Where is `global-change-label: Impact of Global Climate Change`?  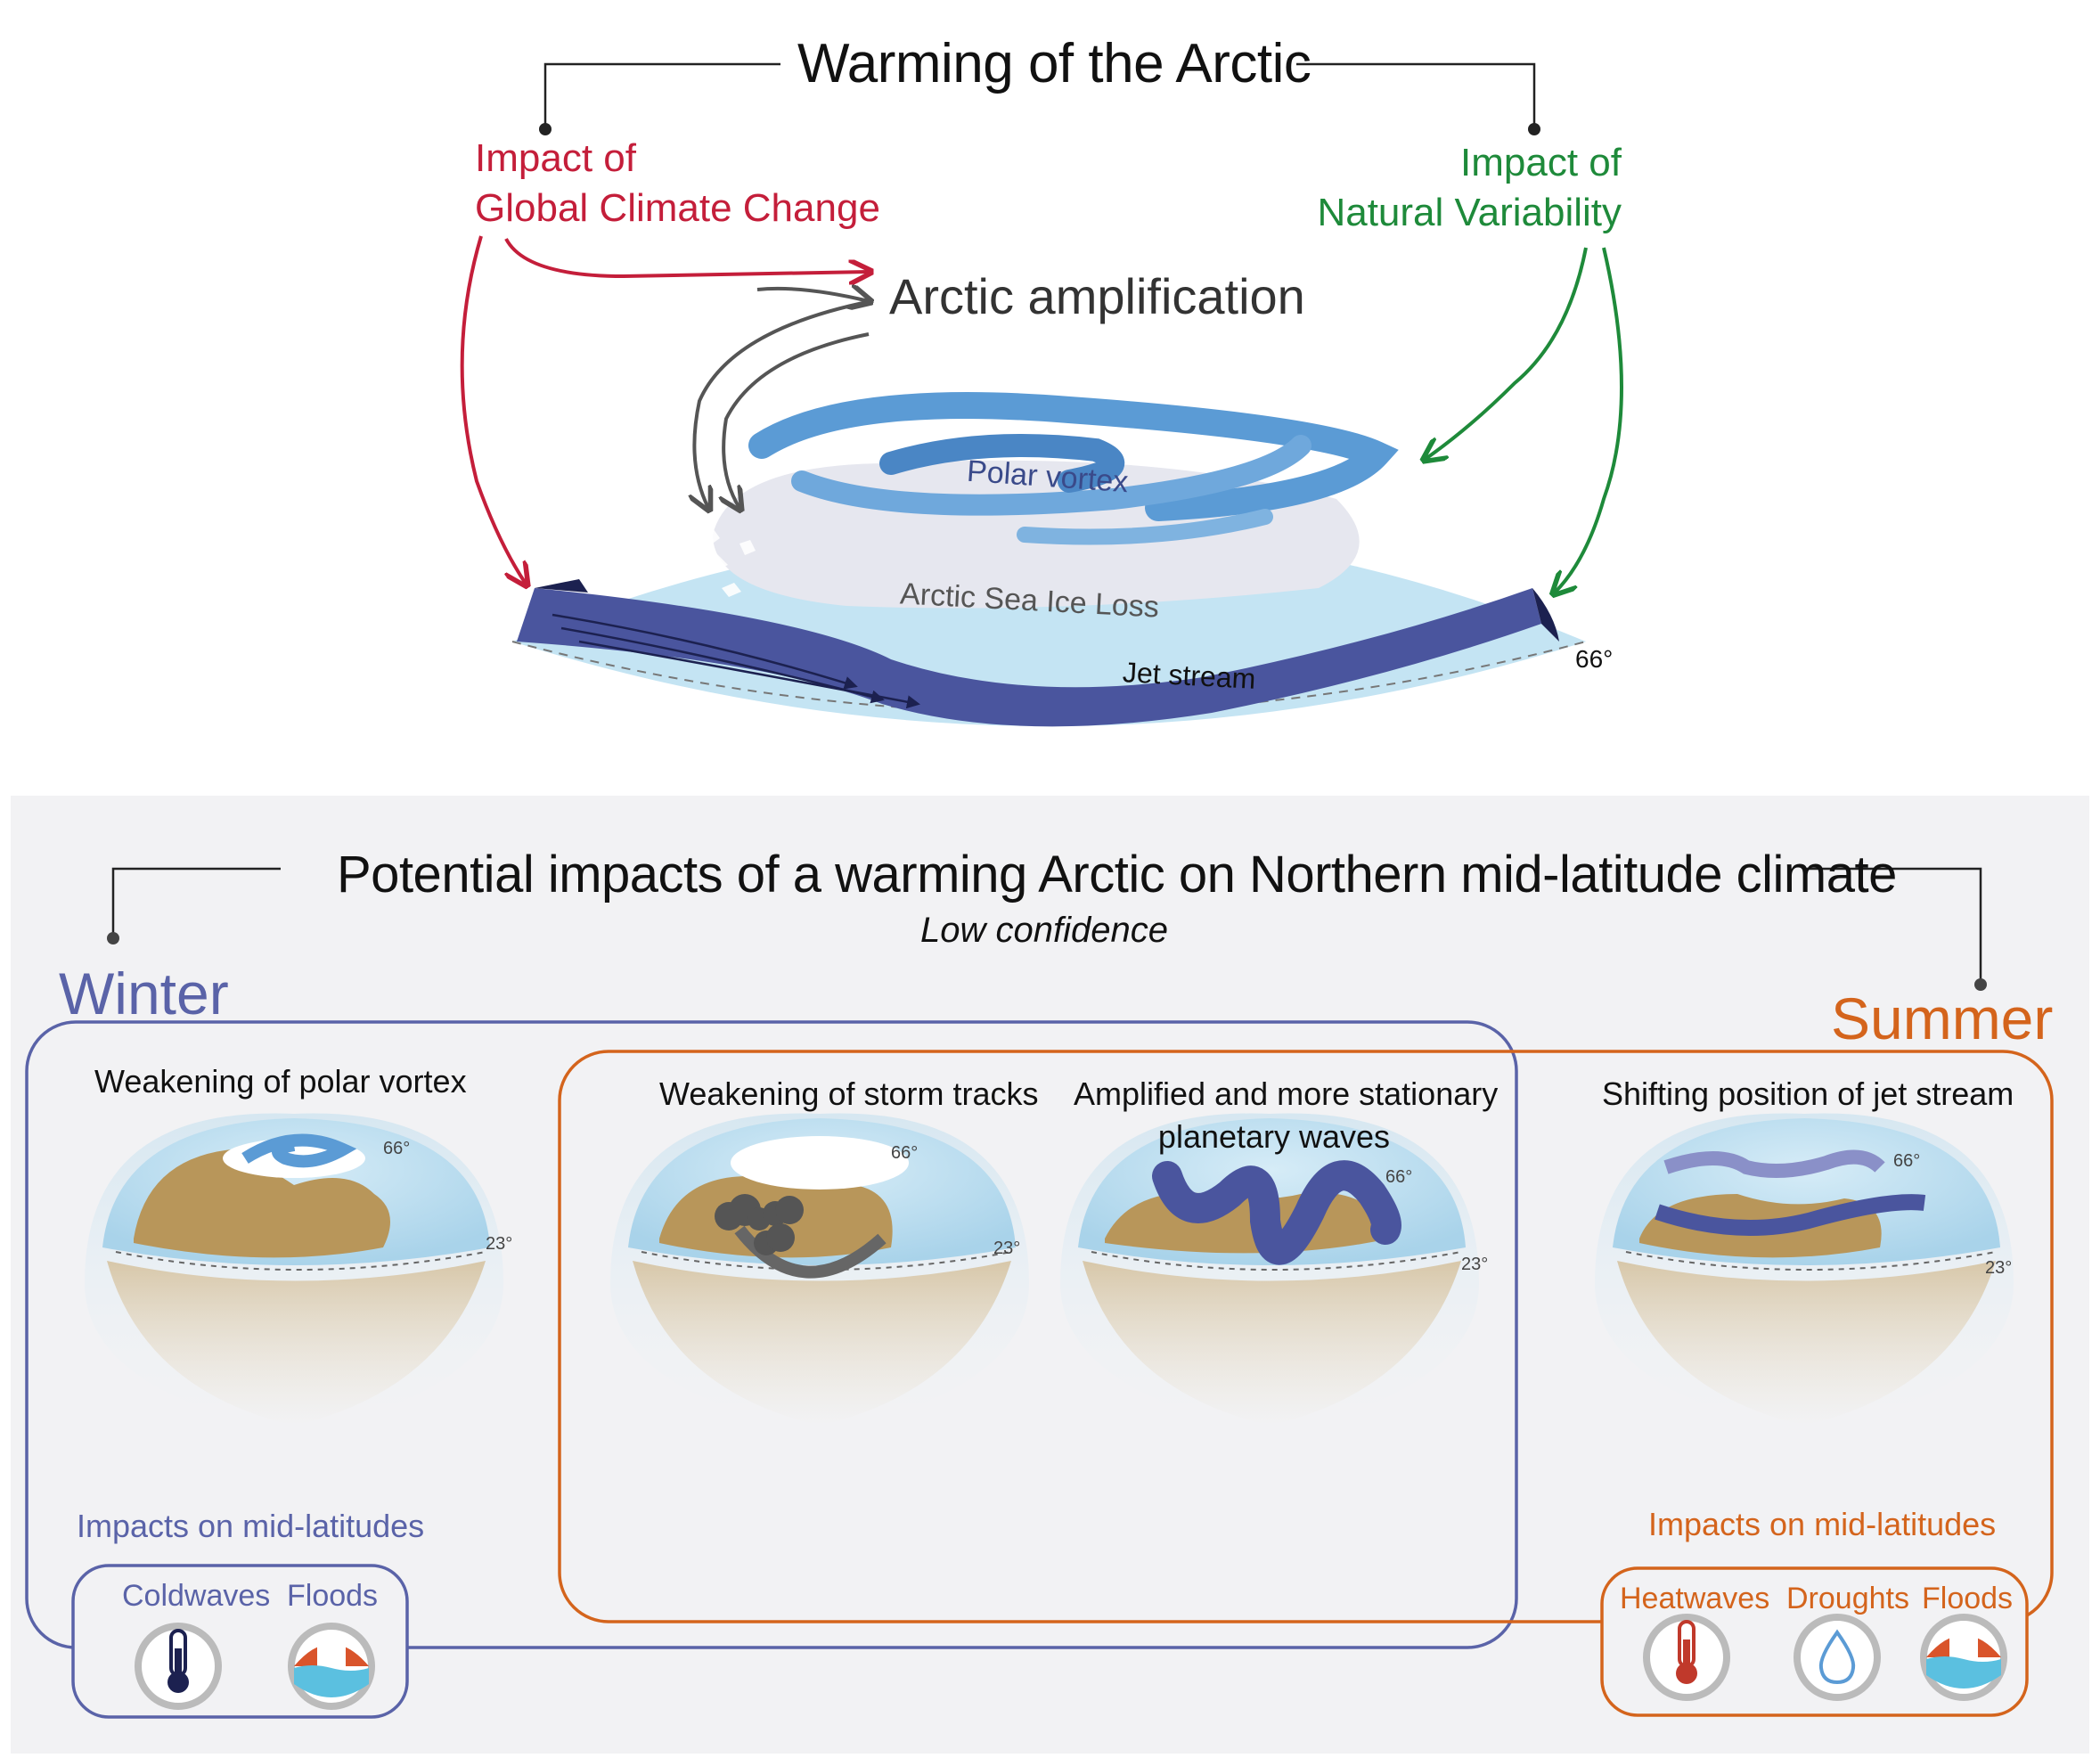 global-change-label: Impact of Global Climate Change is located at coordinates (677, 183).